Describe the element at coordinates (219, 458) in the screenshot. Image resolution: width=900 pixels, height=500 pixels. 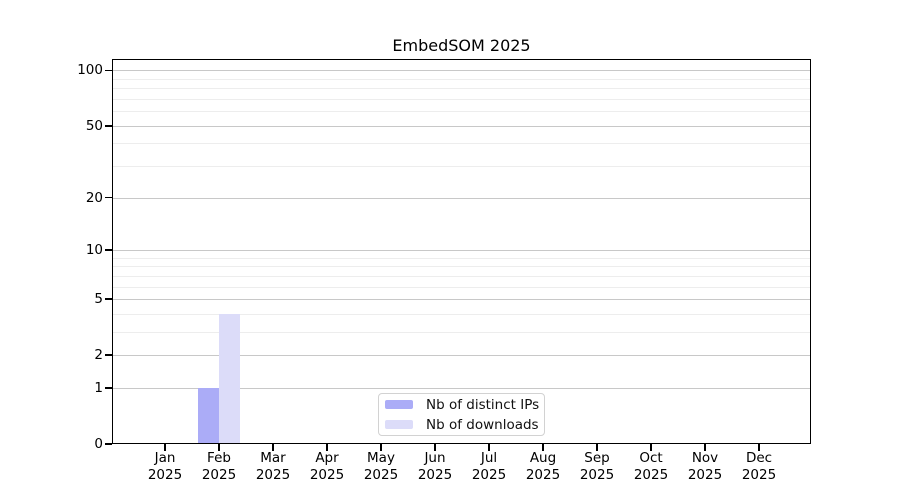
I see `x-tick-month: Feb` at that location.